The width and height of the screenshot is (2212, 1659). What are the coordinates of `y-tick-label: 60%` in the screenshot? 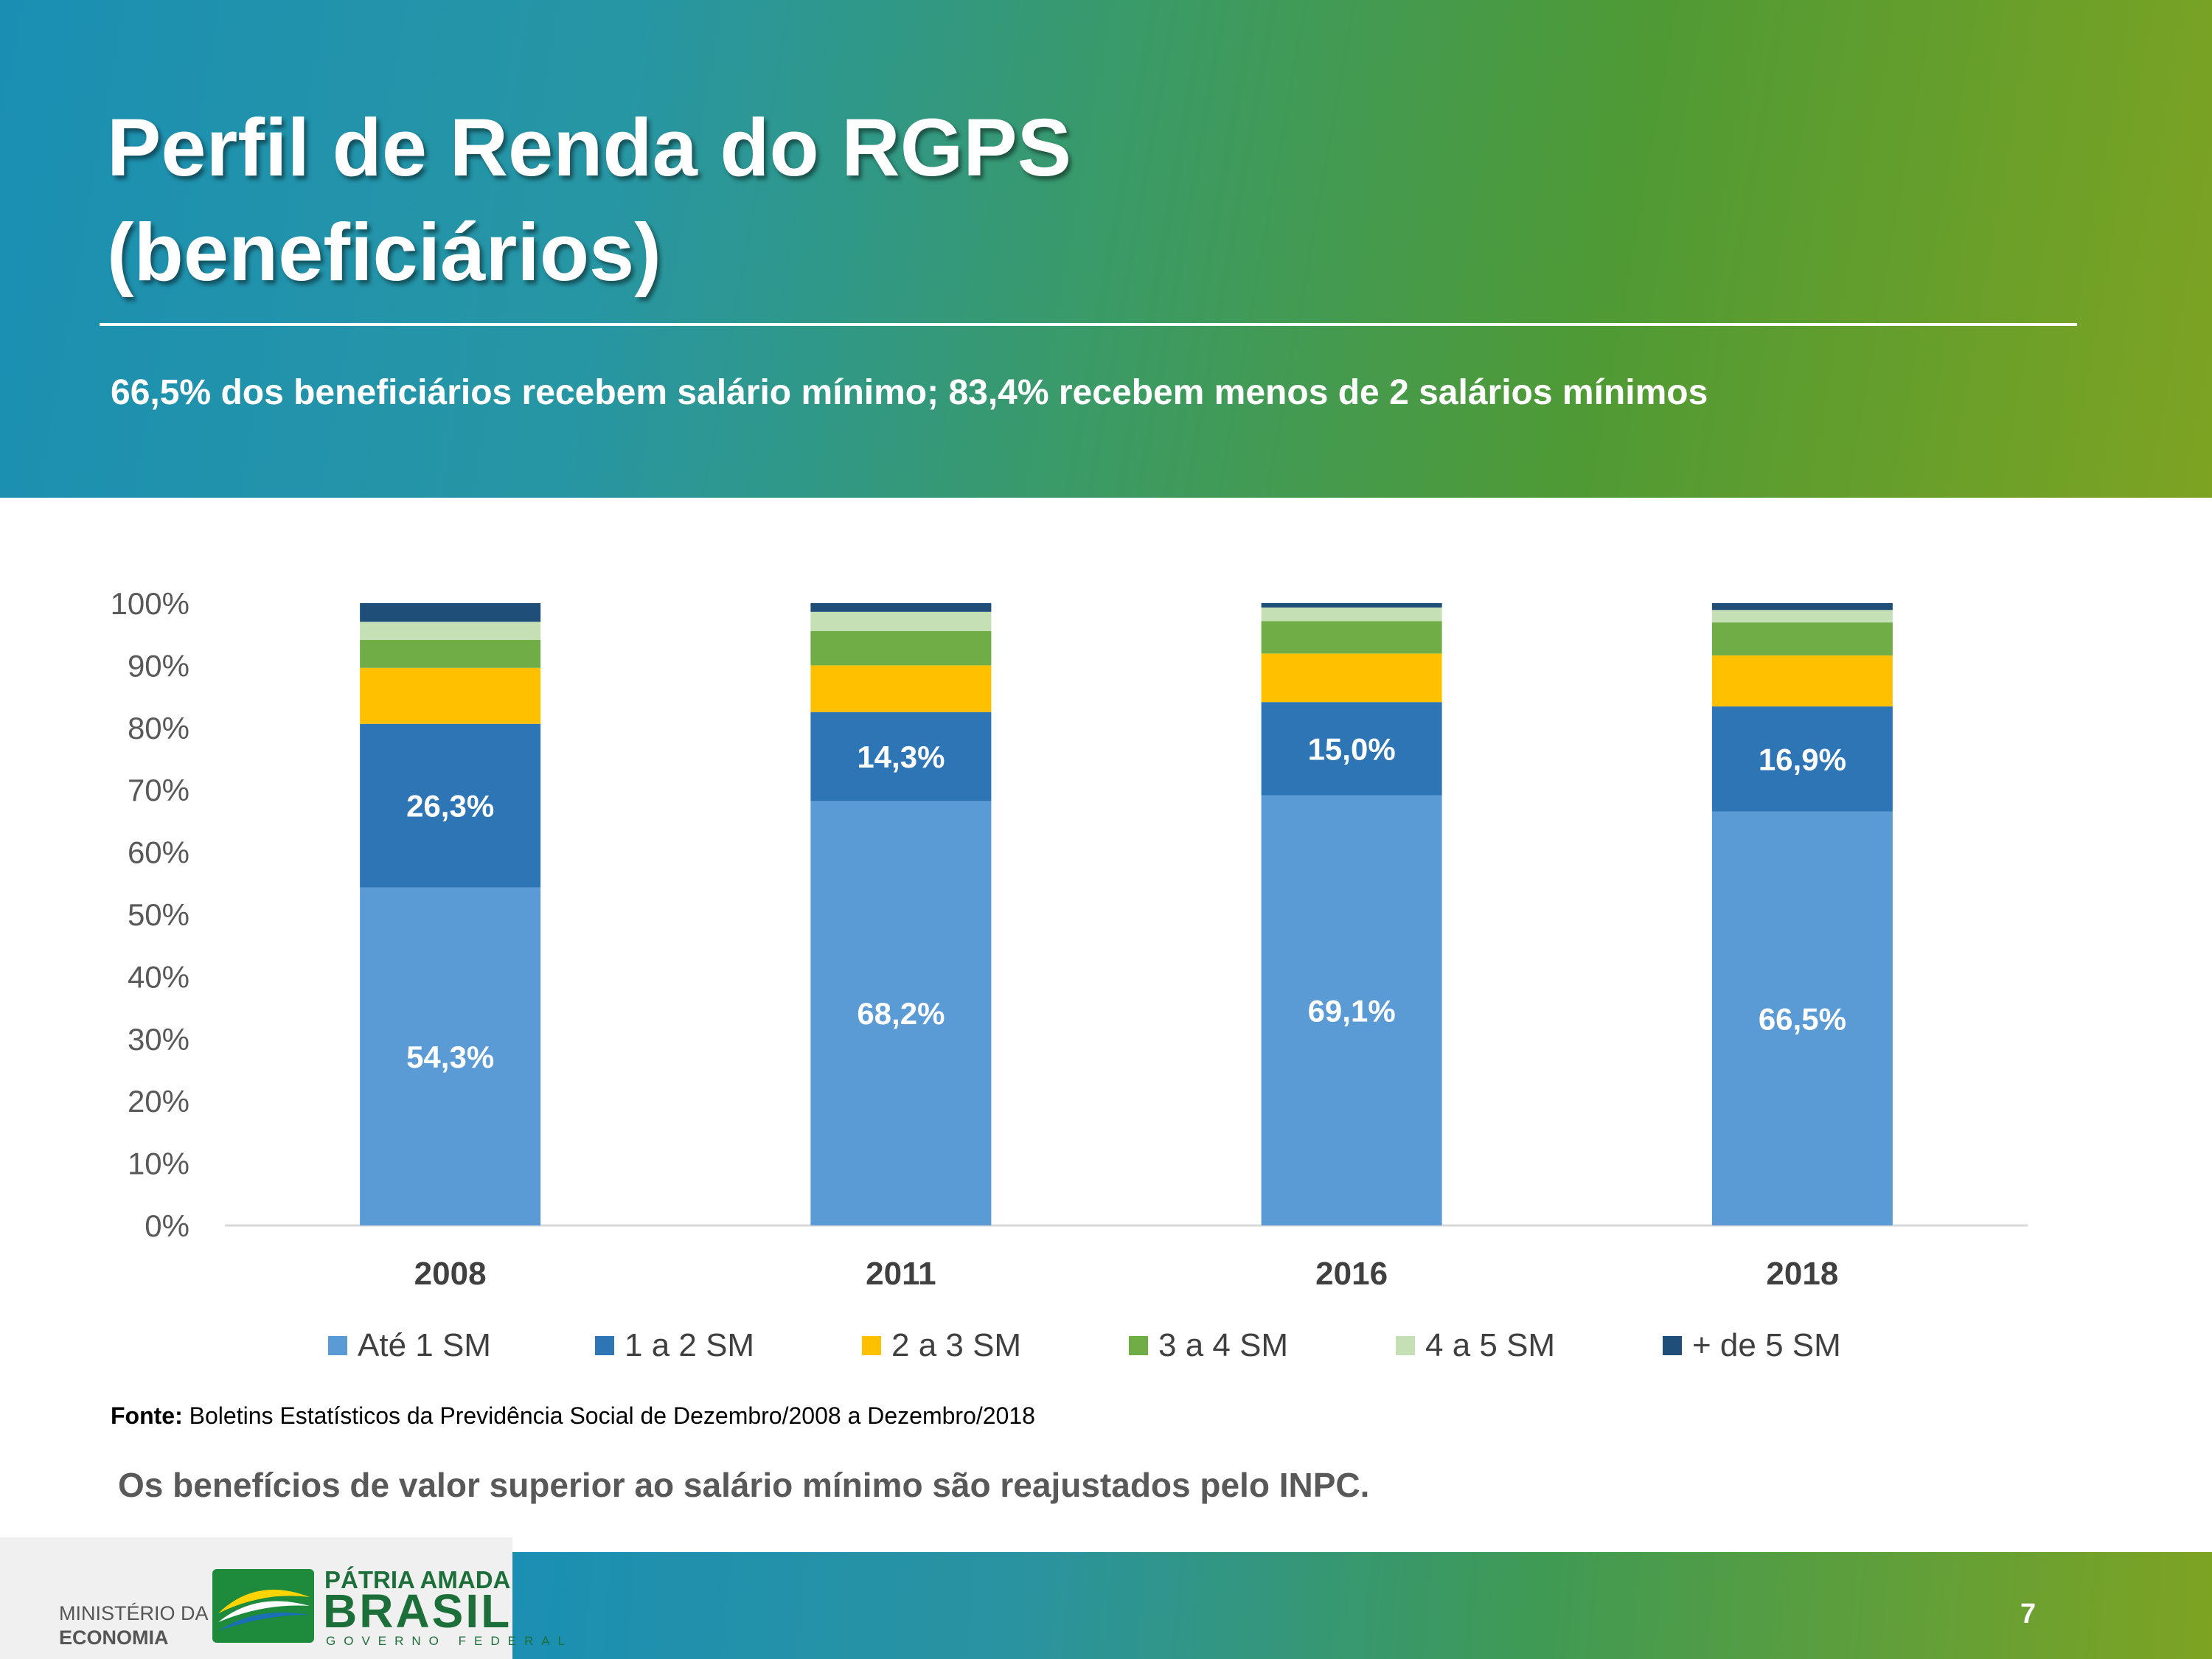 It's located at (158, 852).